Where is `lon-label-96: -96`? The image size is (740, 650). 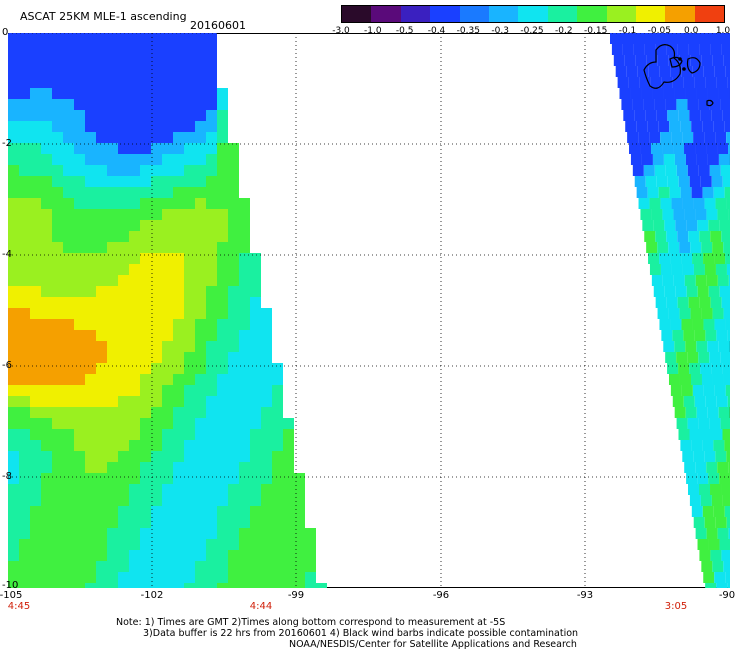 lon-label-96: -96 is located at coordinates (441, 595).